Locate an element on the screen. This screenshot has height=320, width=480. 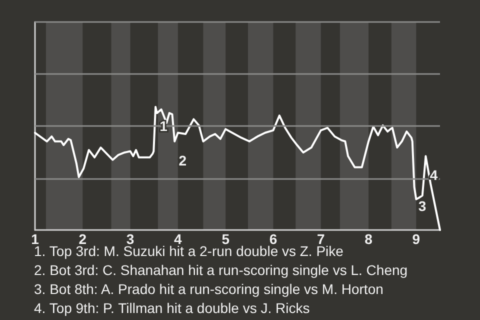
annotation: 3 is located at coordinates (422, 206).